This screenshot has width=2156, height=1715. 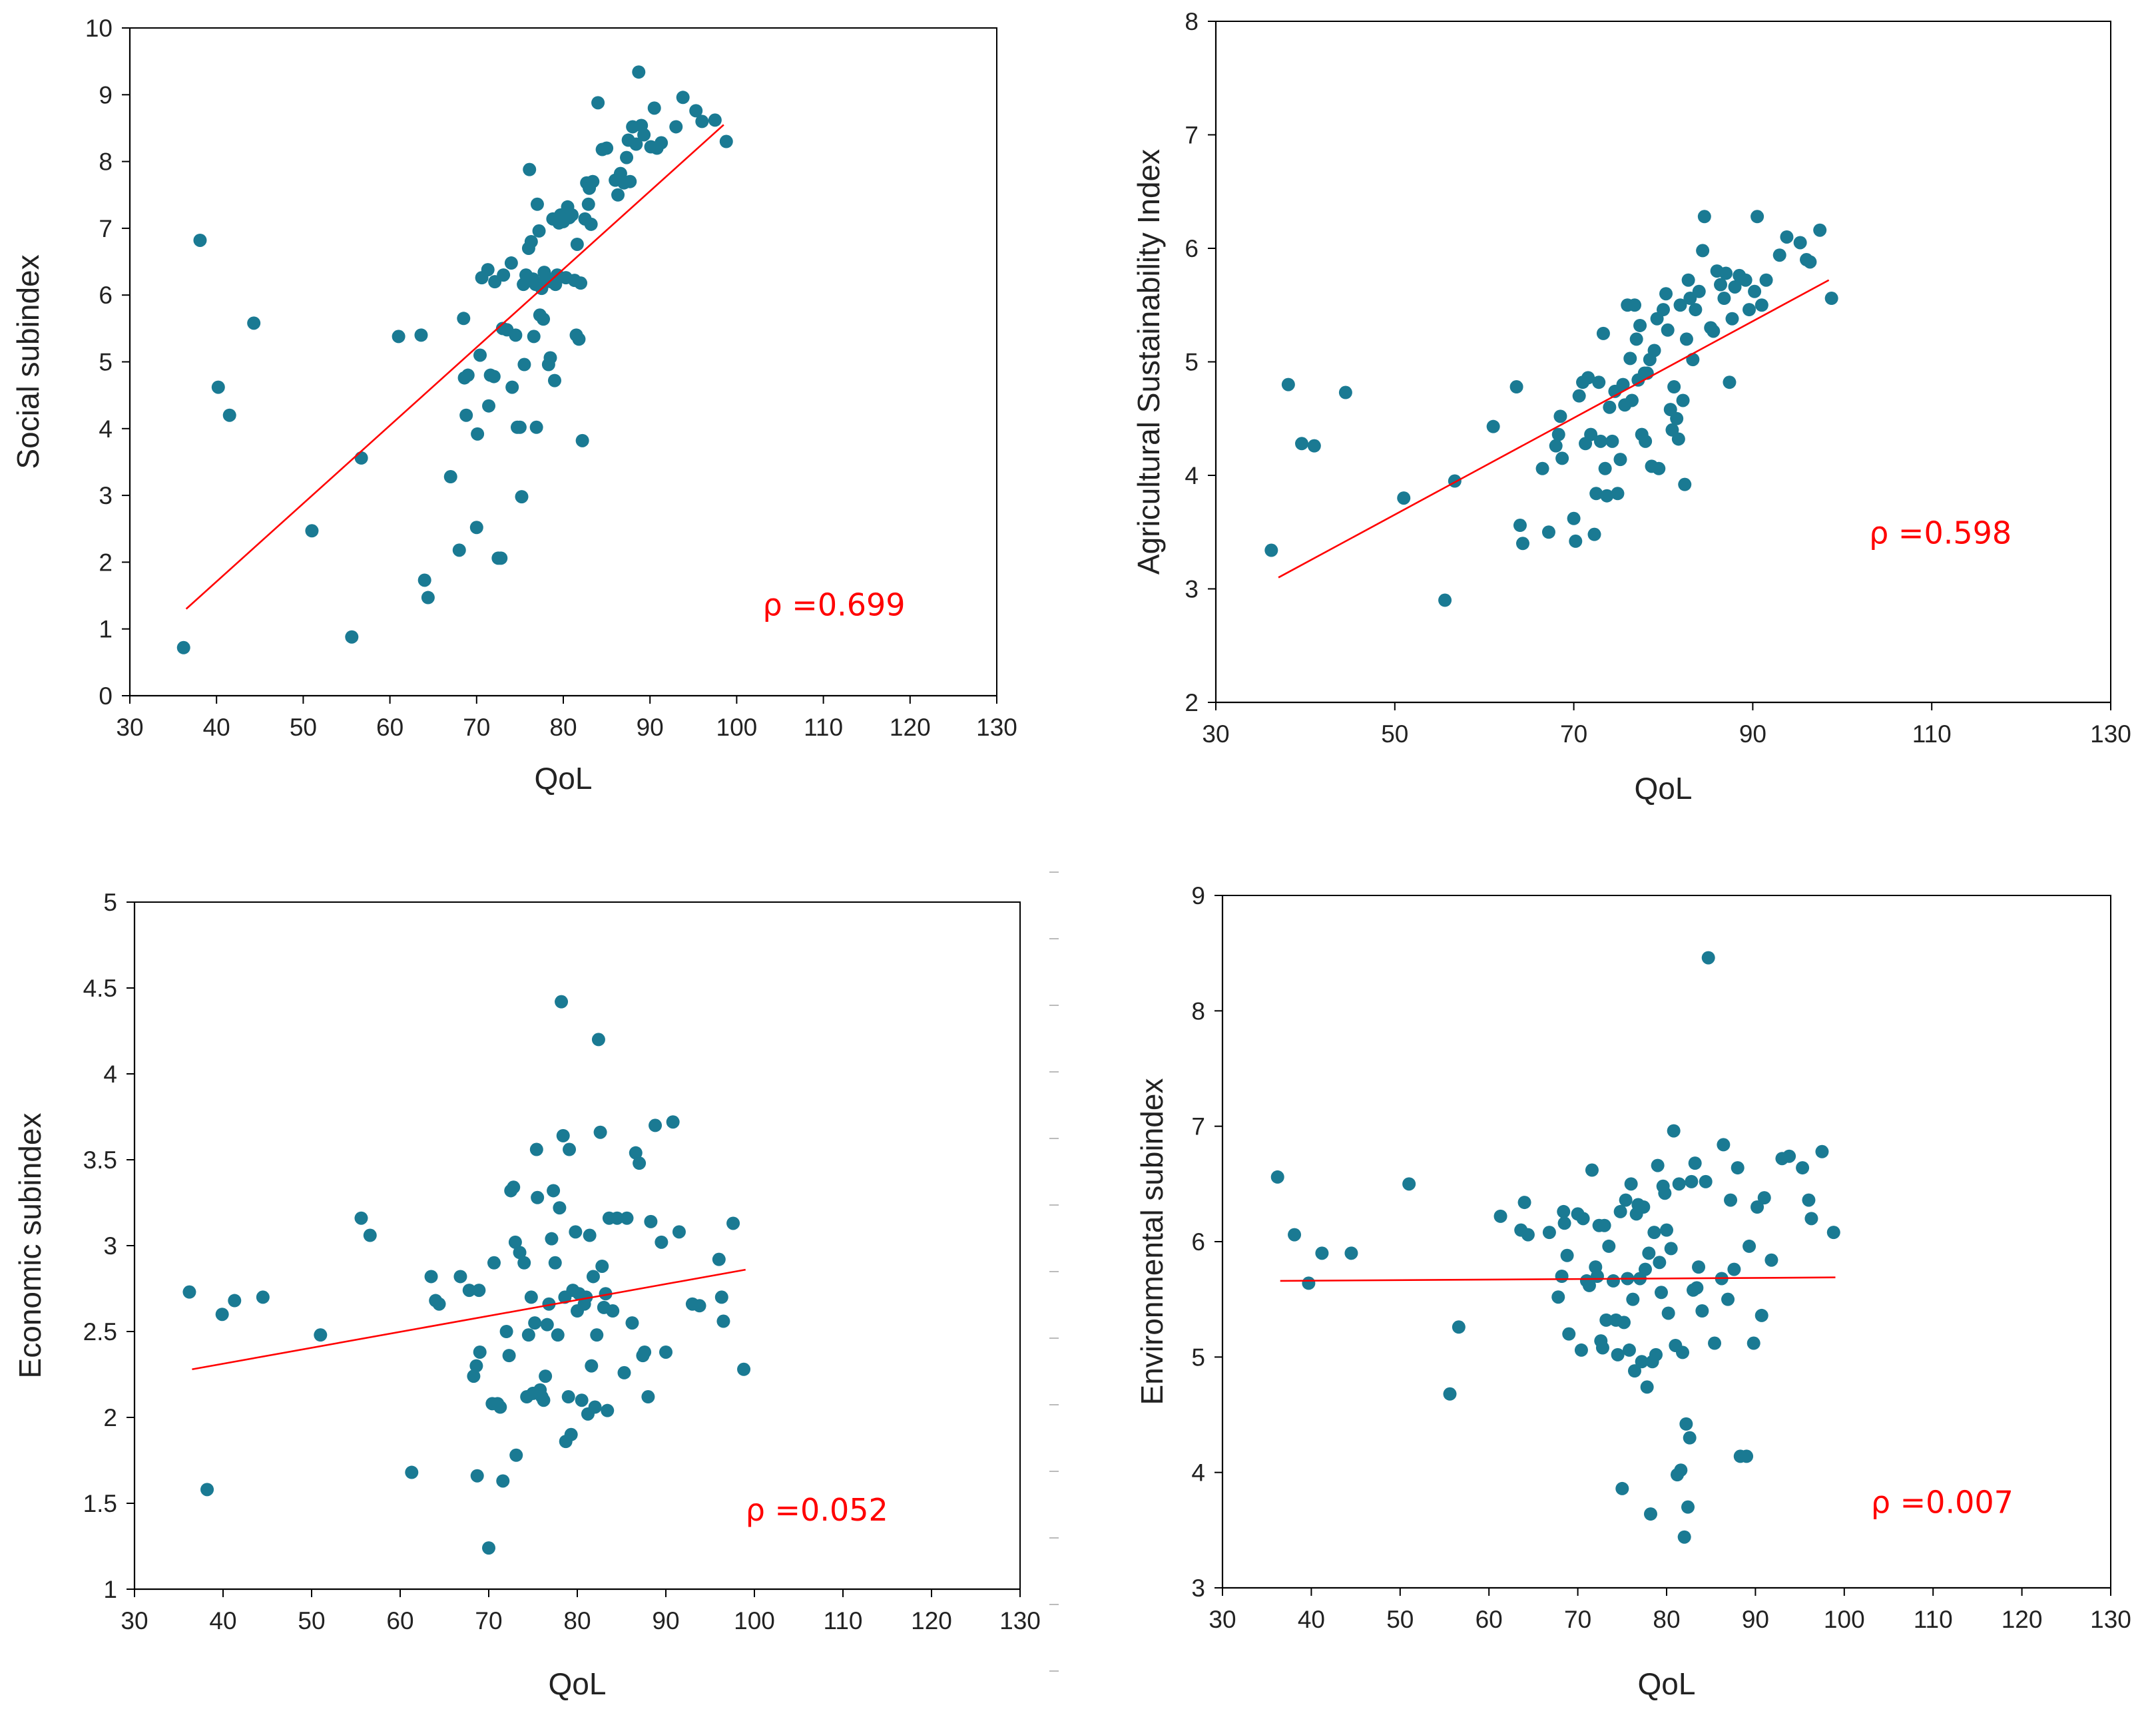 I want to click on column-separator, so click(x=1054, y=1271).